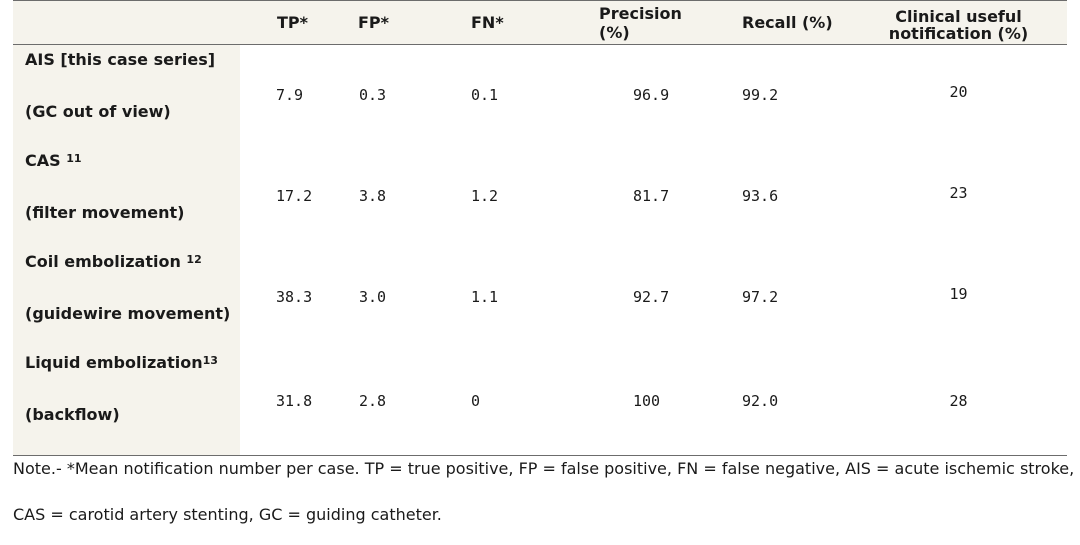 This screenshot has width=1080, height=545. I want to click on header-fp: FP*, so click(395, 22).